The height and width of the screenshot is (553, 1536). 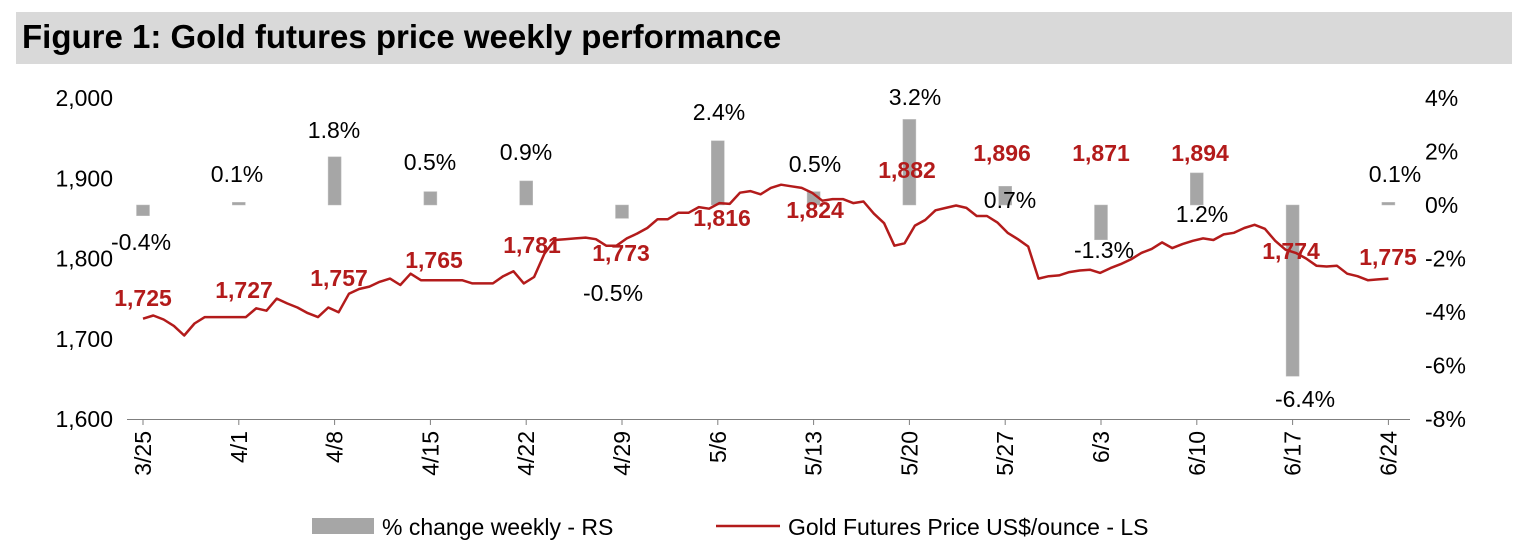 What do you see at coordinates (335, 447) in the screenshot?
I see `x-axis-tick-label: 4/8` at bounding box center [335, 447].